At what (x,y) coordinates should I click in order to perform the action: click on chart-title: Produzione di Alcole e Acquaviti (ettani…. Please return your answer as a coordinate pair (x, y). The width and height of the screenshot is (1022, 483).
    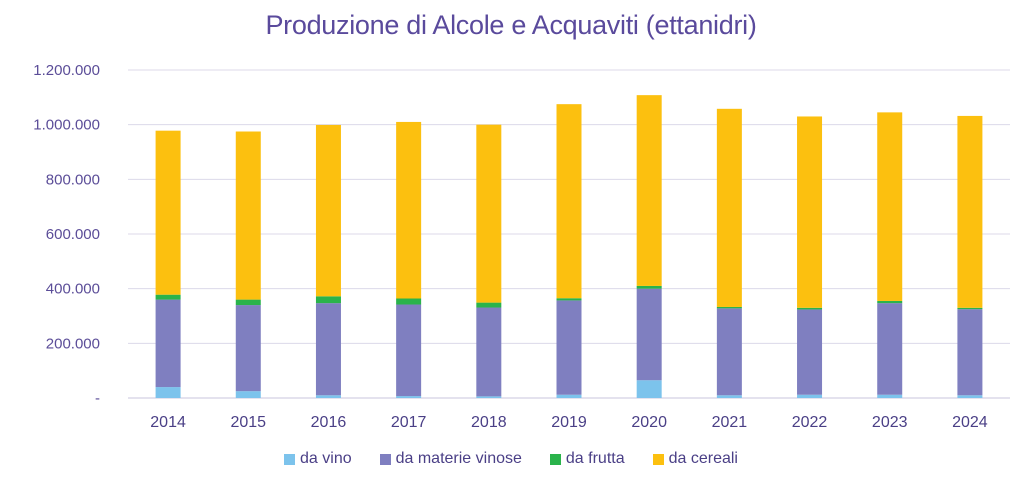
    Looking at the image, I should click on (511, 25).